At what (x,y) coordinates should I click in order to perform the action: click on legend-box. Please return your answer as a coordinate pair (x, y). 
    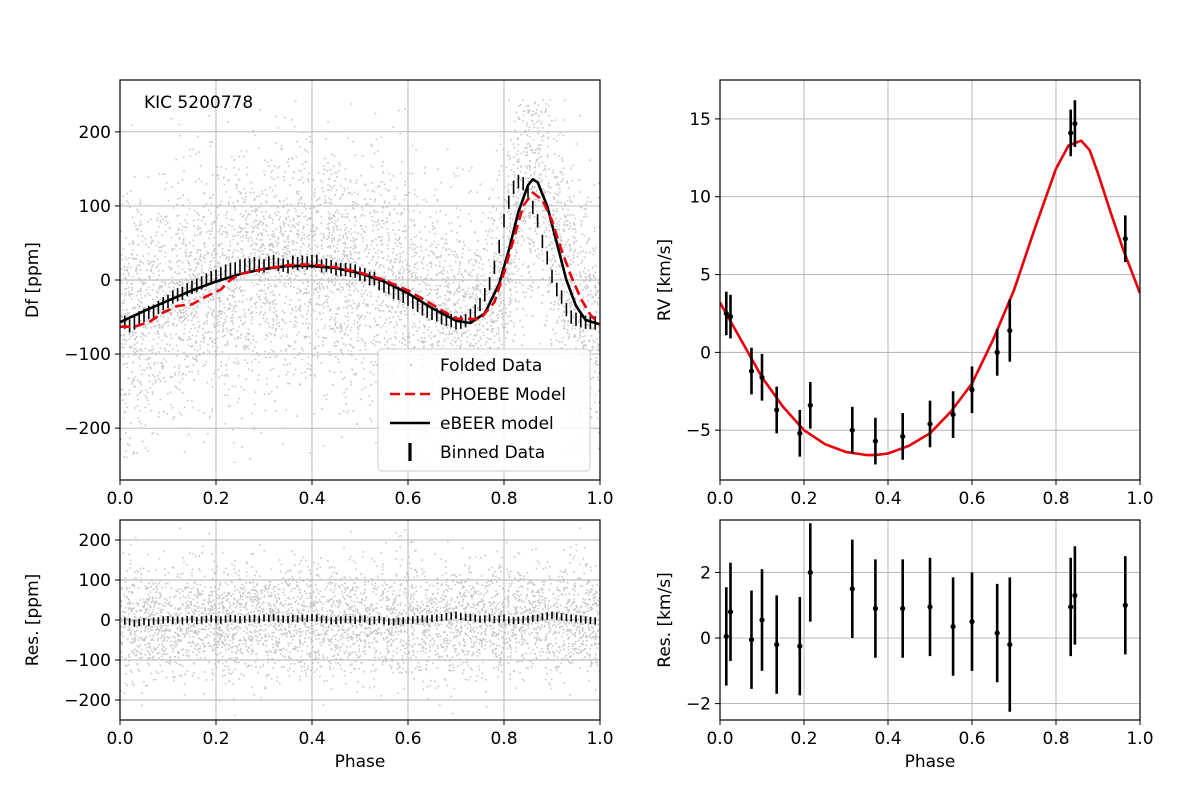
    Looking at the image, I should click on (484, 410).